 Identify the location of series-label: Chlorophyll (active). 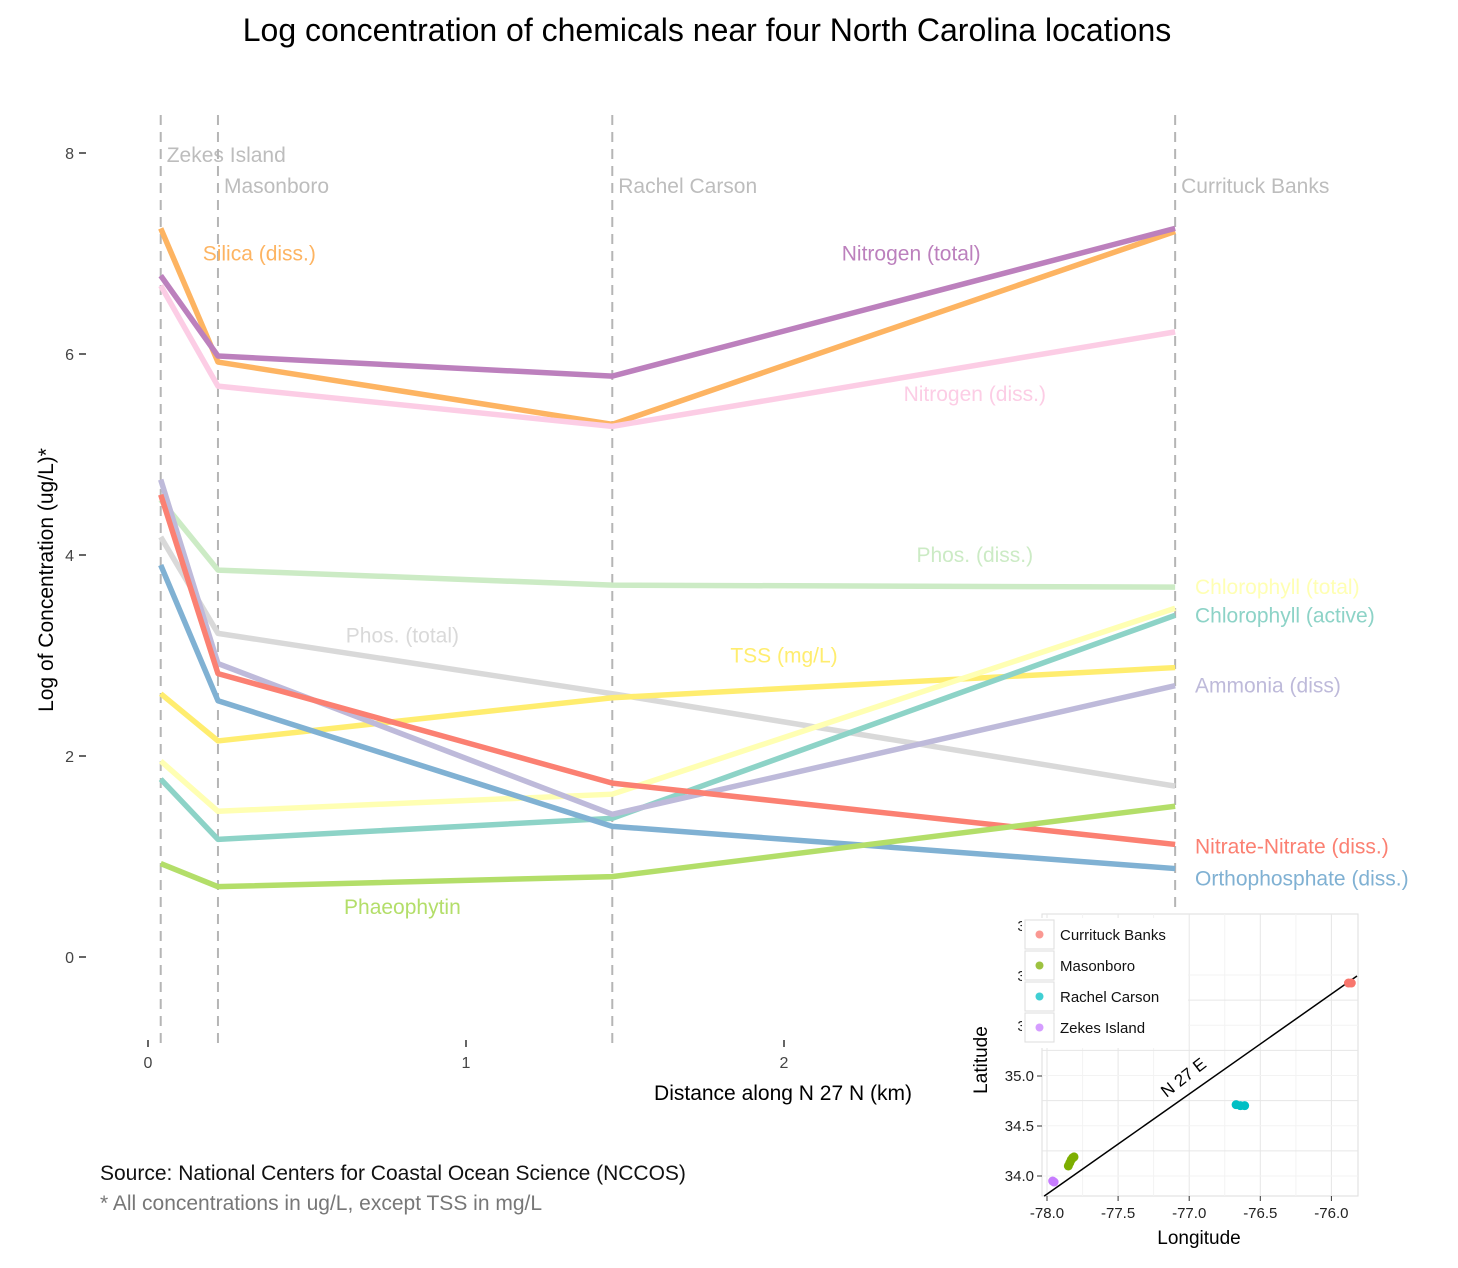
(1285, 615).